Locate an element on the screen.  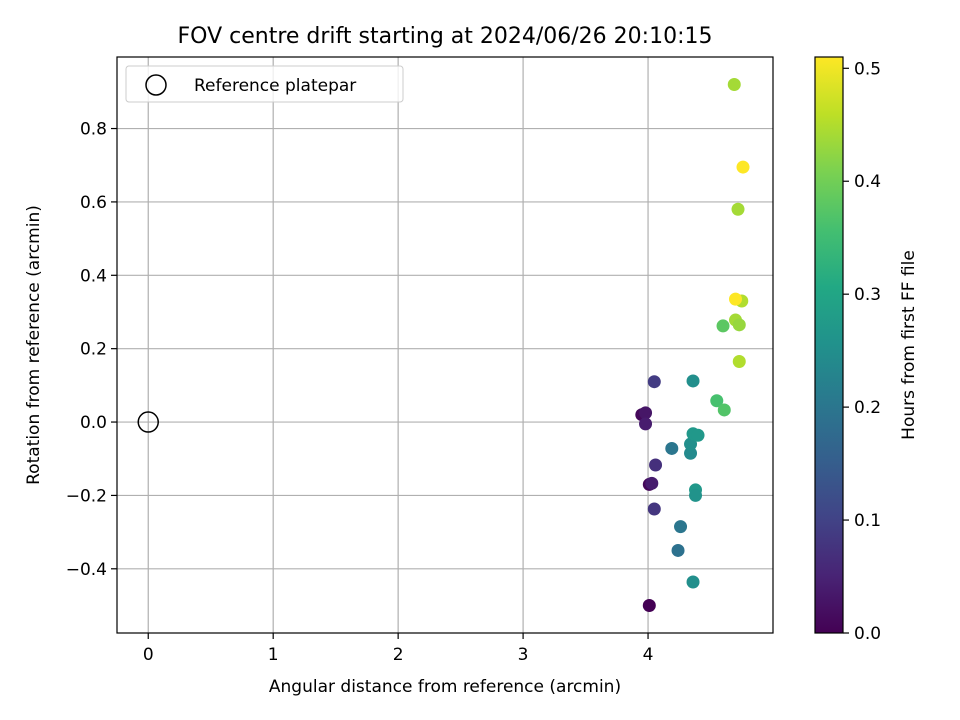
x-axis: 0 1 2 3 4 is located at coordinates (398, 649).